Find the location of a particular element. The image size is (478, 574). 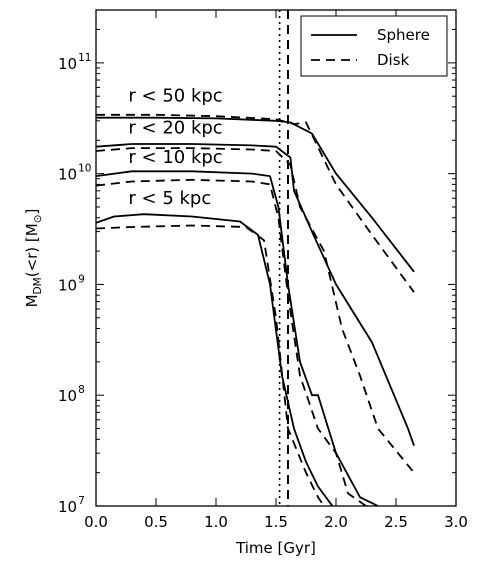

x-tick-label-1: 0.5 is located at coordinates (156, 522).